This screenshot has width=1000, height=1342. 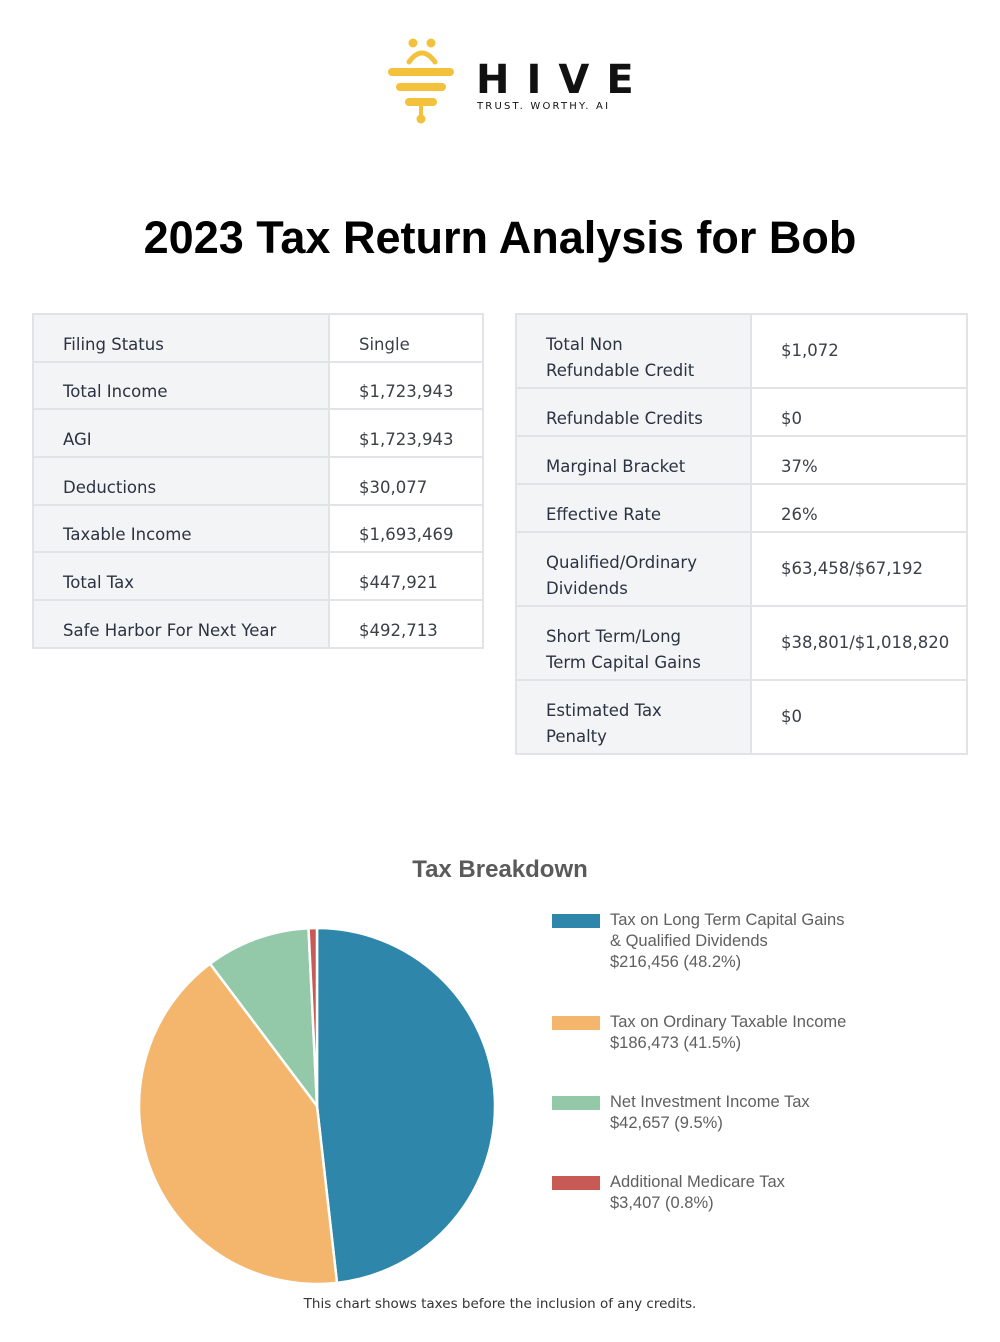 I want to click on row-label-line2: Penalty, so click(x=576, y=736).